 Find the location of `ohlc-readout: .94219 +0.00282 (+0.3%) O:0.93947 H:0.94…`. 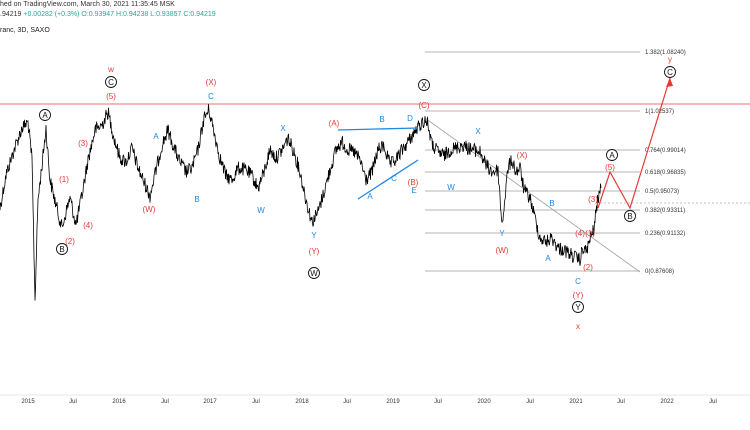

ohlc-readout: .94219 +0.00282 (+0.3%) O:0.93947 H:0.94… is located at coordinates (108, 14).